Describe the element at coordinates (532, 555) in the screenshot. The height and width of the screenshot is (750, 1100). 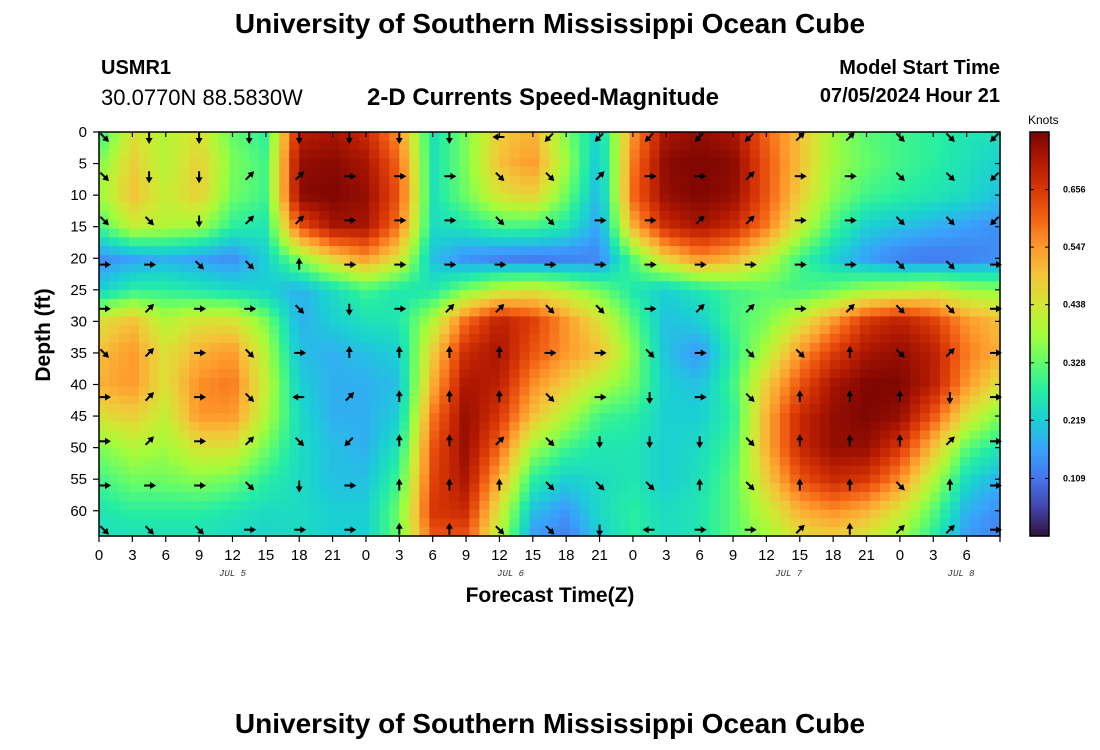
I see `x-tick-label: 15` at that location.